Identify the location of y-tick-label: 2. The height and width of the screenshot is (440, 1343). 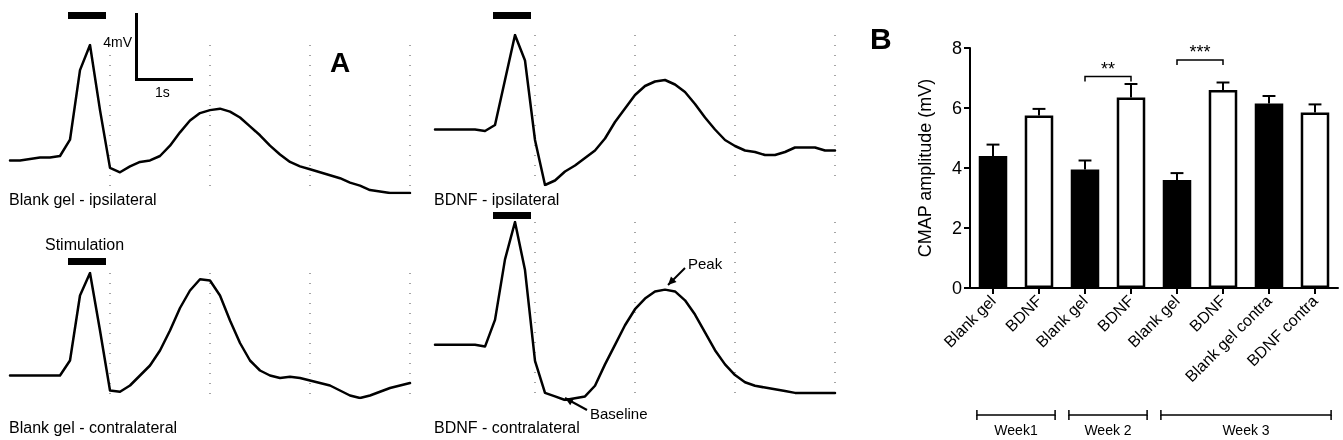
(956, 228).